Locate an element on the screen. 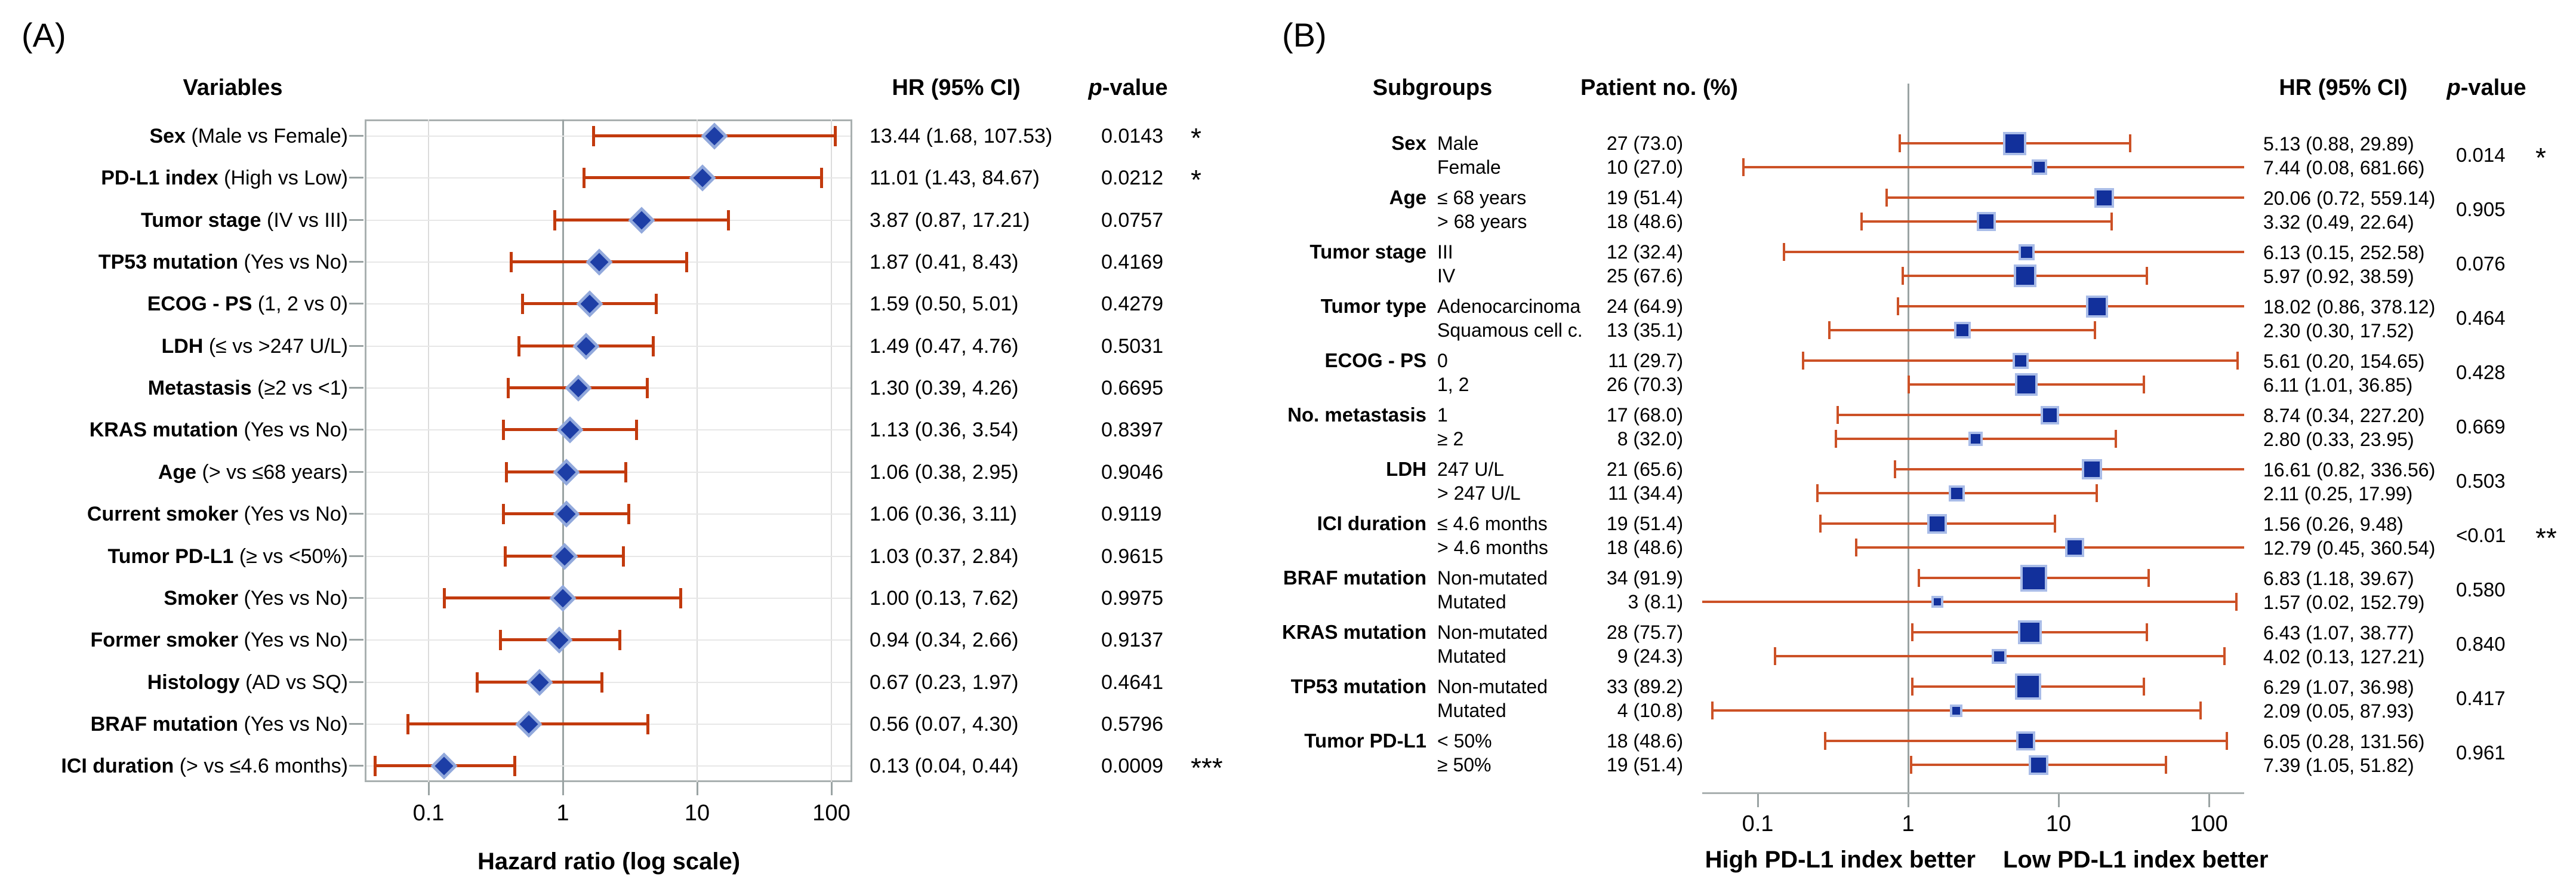 The image size is (2576, 886). p-value: 0.0009 is located at coordinates (1132, 766).